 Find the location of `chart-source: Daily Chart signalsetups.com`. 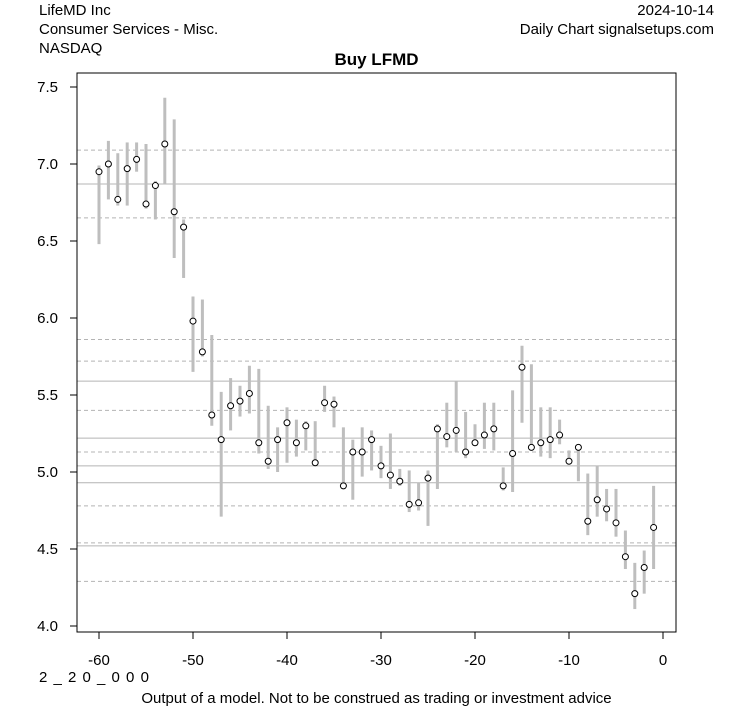

chart-source: Daily Chart signalsetups.com is located at coordinates (616, 29).